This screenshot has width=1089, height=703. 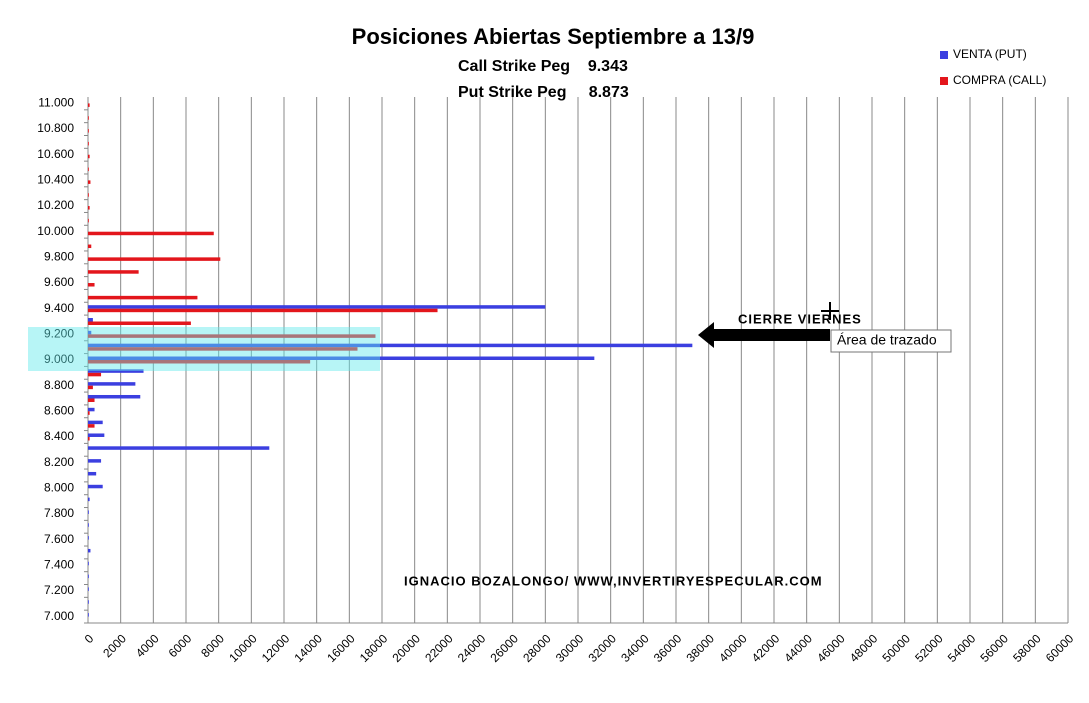 What do you see at coordinates (55, 231) in the screenshot?
I see `y-tick-label: 10.000` at bounding box center [55, 231].